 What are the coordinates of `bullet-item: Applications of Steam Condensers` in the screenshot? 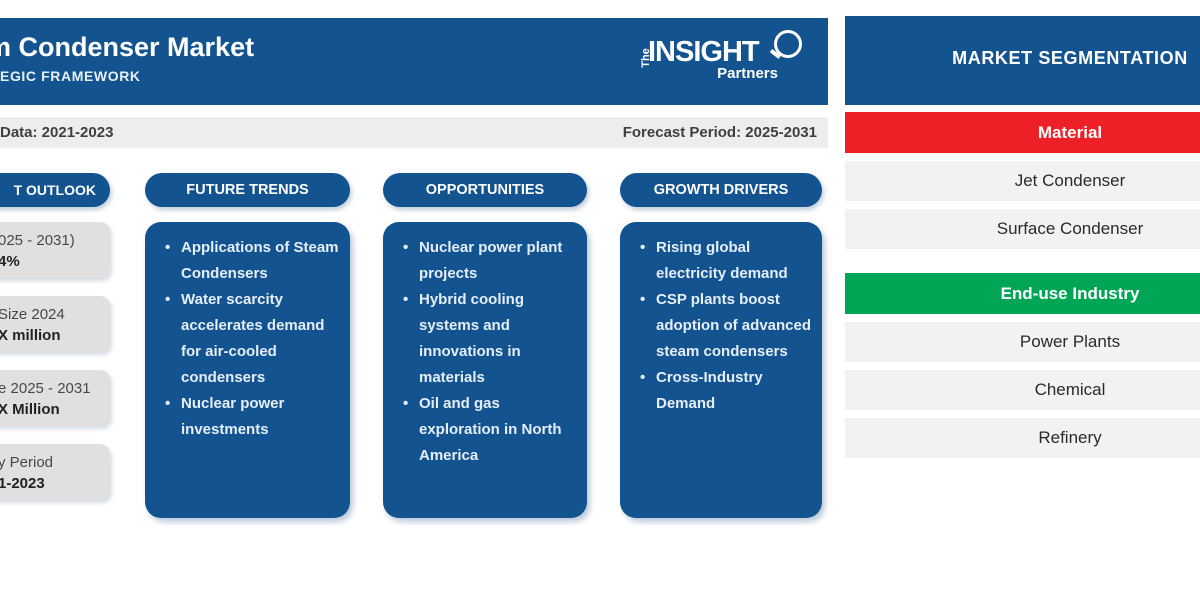 It's located at (253, 261).